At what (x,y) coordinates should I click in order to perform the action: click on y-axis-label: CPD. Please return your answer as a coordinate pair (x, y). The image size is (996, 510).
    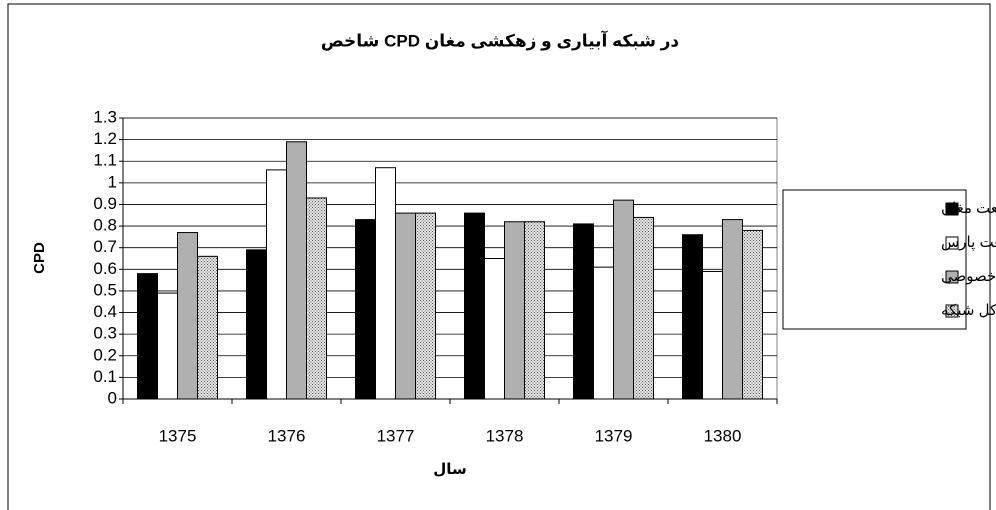
    Looking at the image, I should click on (39, 258).